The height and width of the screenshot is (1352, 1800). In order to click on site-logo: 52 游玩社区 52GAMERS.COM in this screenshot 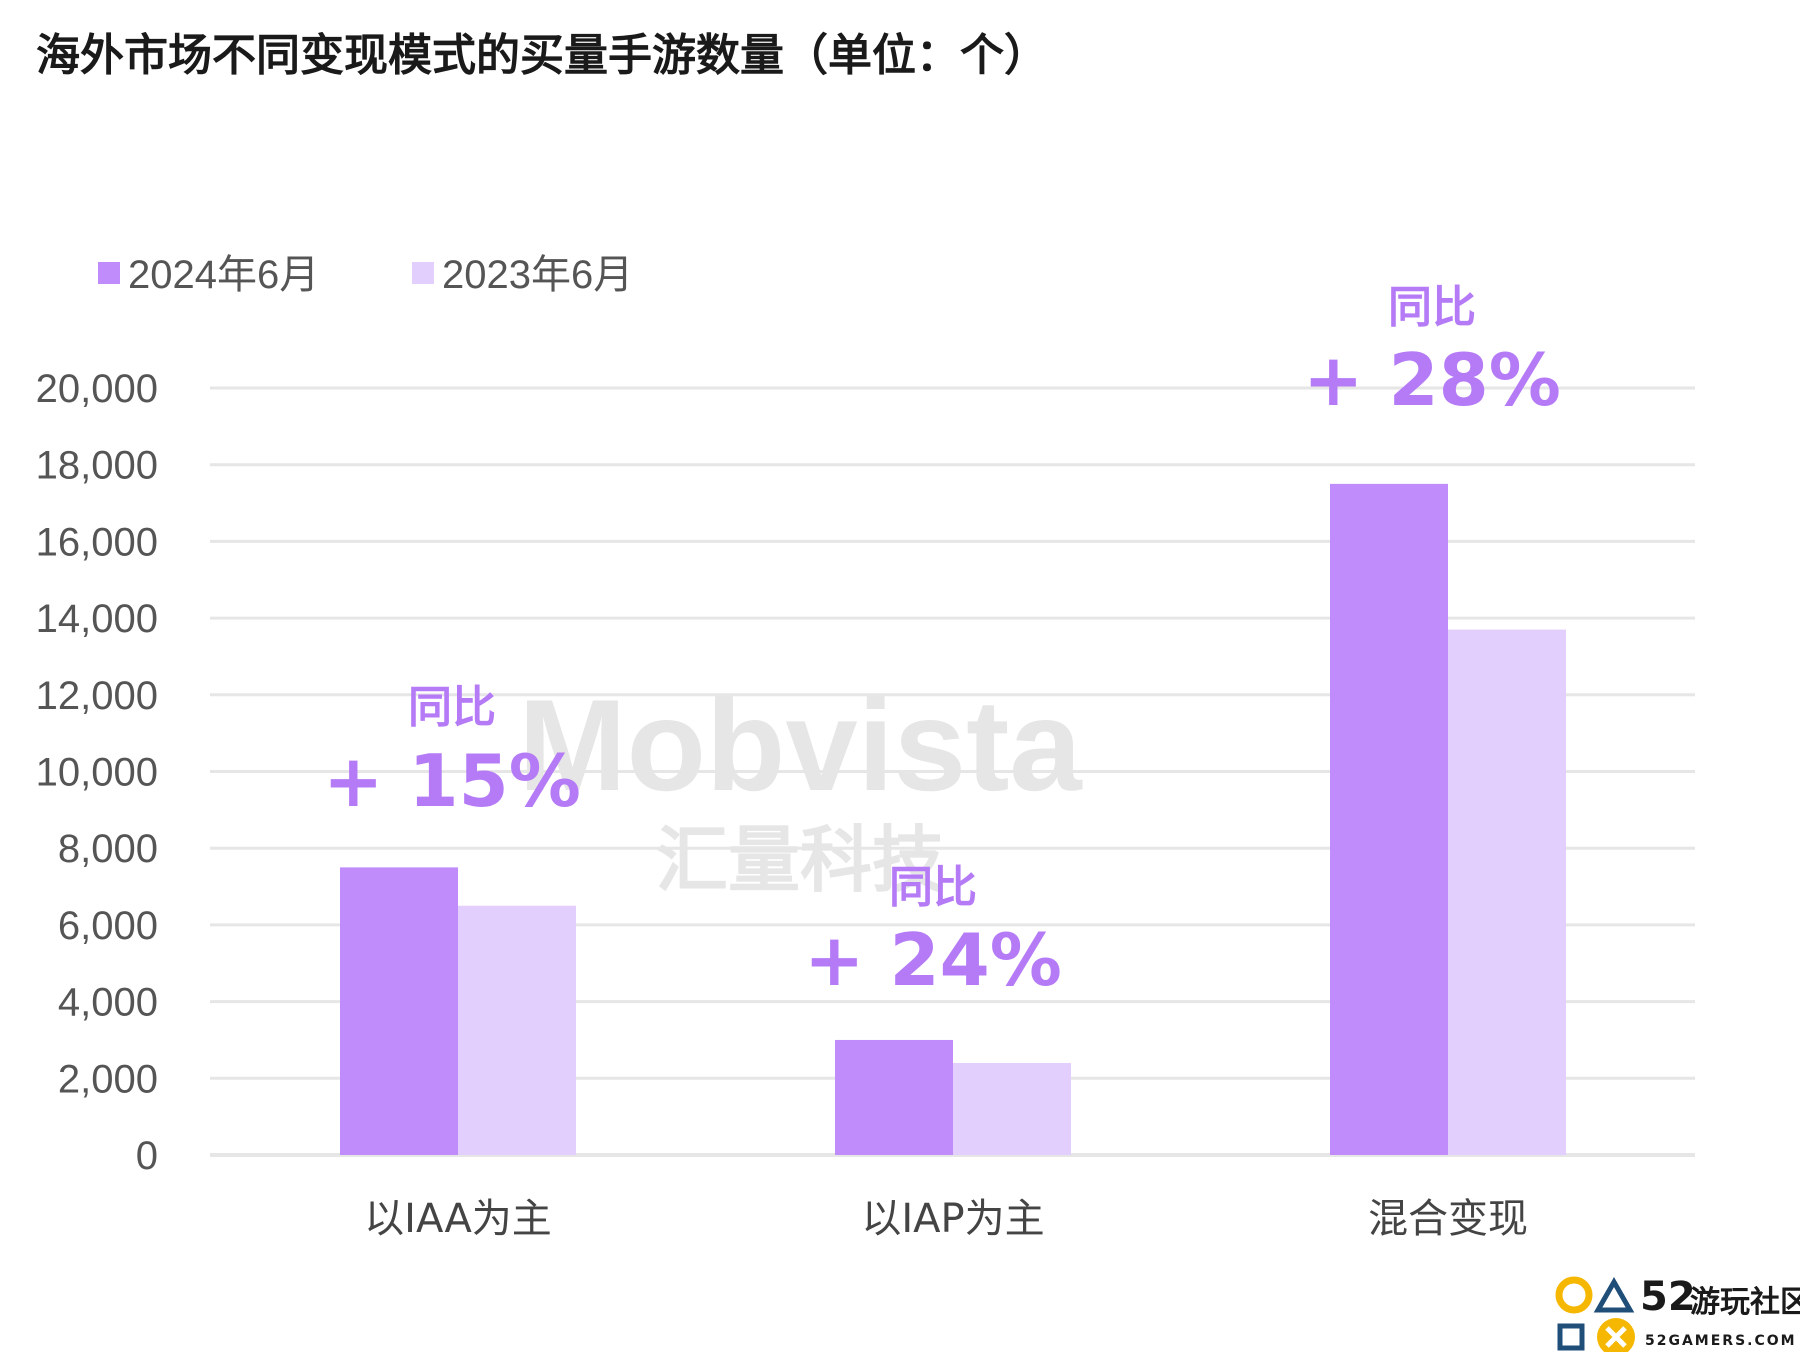, I will do `click(1677, 1313)`.